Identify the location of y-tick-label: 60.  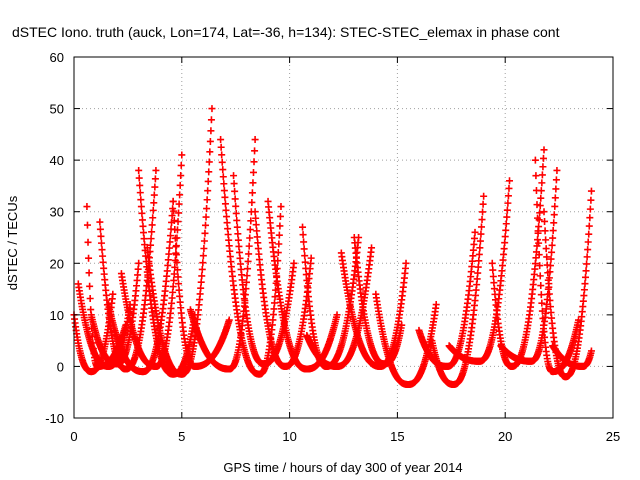
(57, 57).